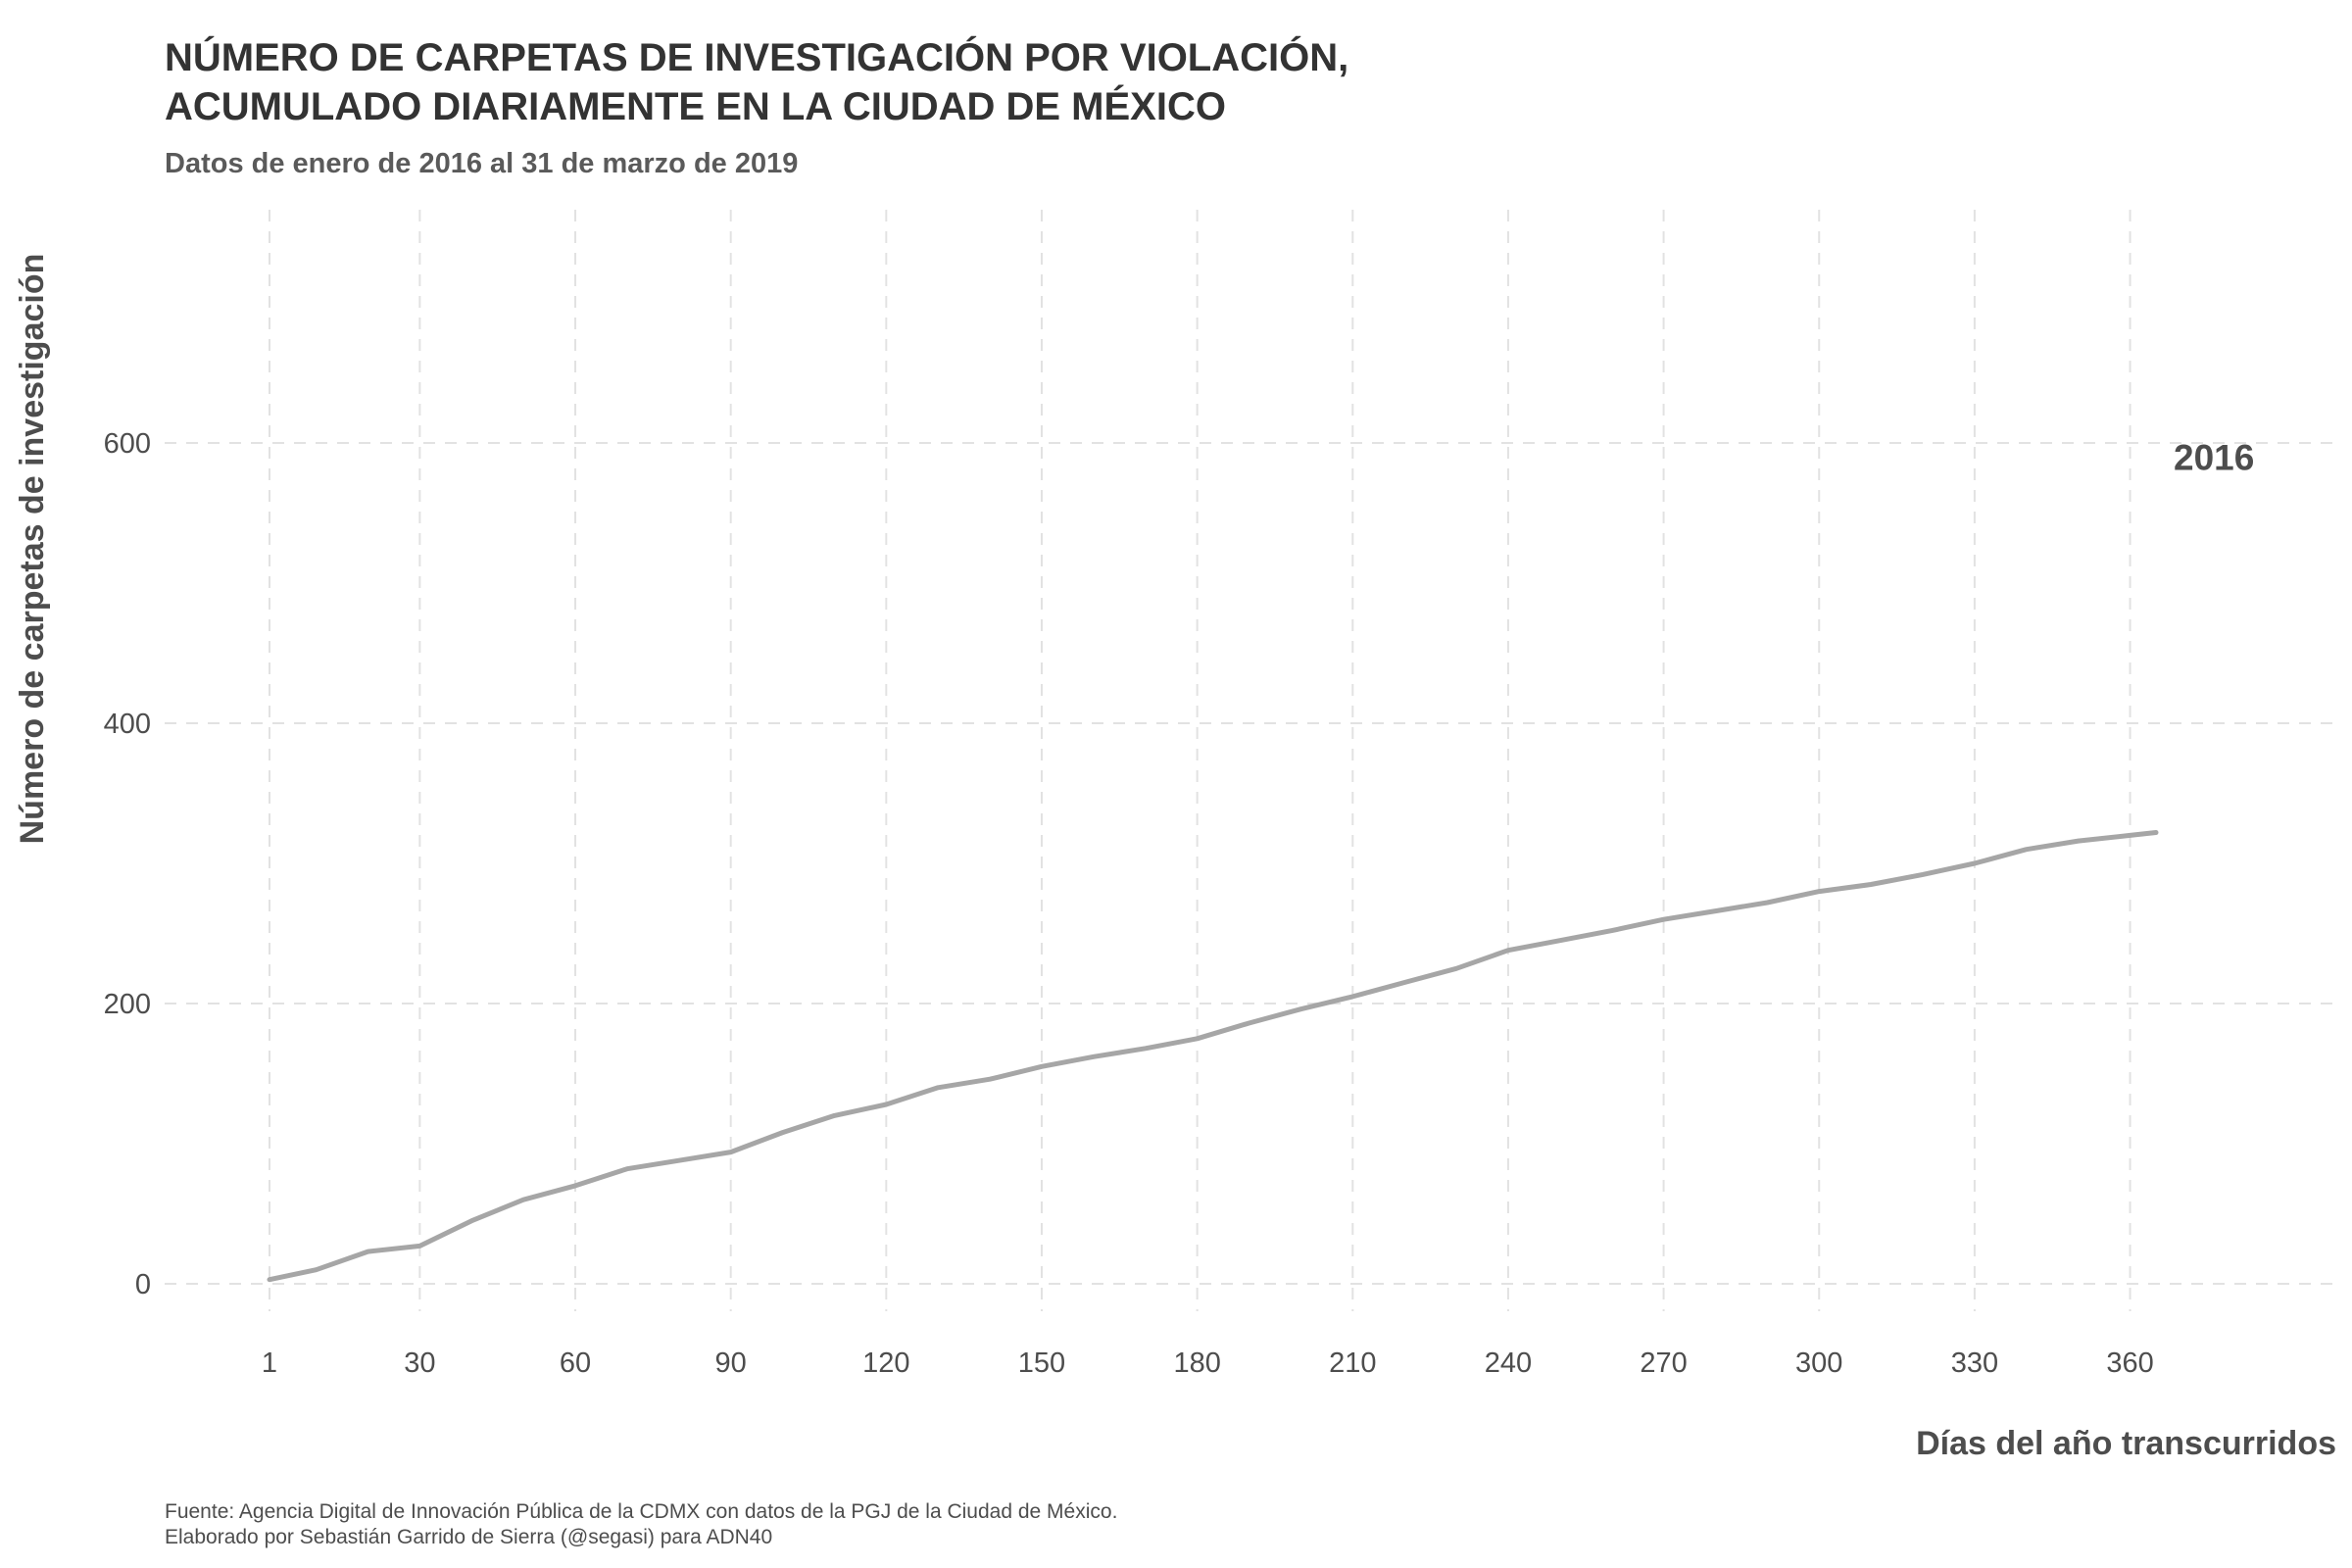 This screenshot has height=1568, width=2352. What do you see at coordinates (885, 1363) in the screenshot?
I see `x-tick-label-120: 120` at bounding box center [885, 1363].